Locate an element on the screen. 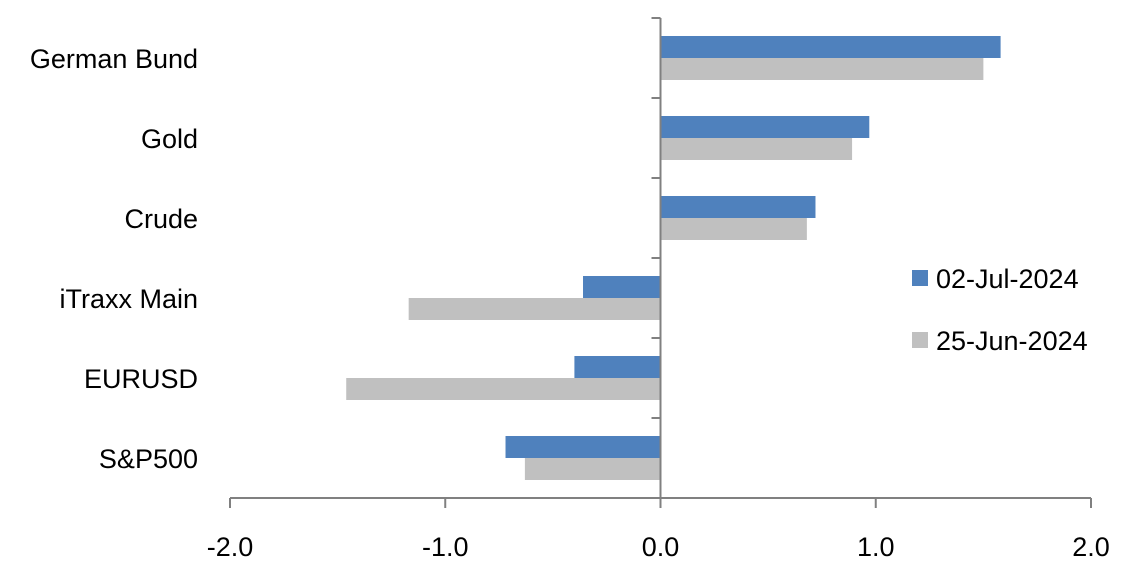 The image size is (1140, 579). category-label: EURUSD is located at coordinates (141, 379).